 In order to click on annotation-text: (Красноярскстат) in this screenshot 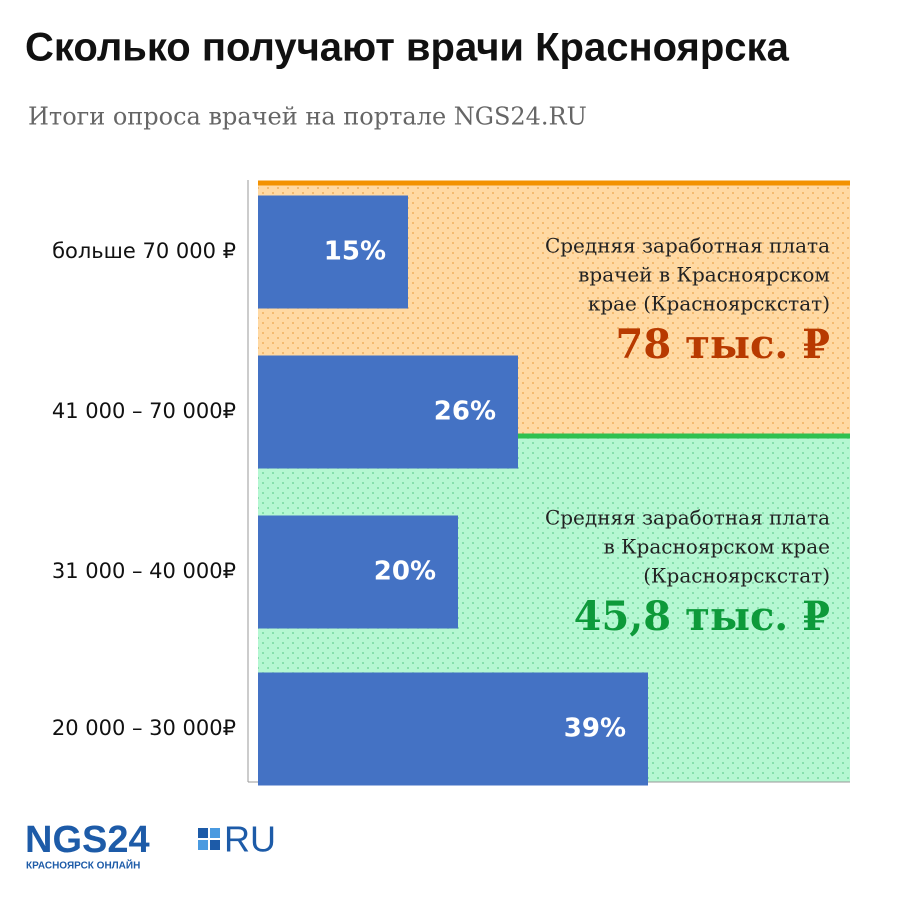, I will do `click(736, 576)`.